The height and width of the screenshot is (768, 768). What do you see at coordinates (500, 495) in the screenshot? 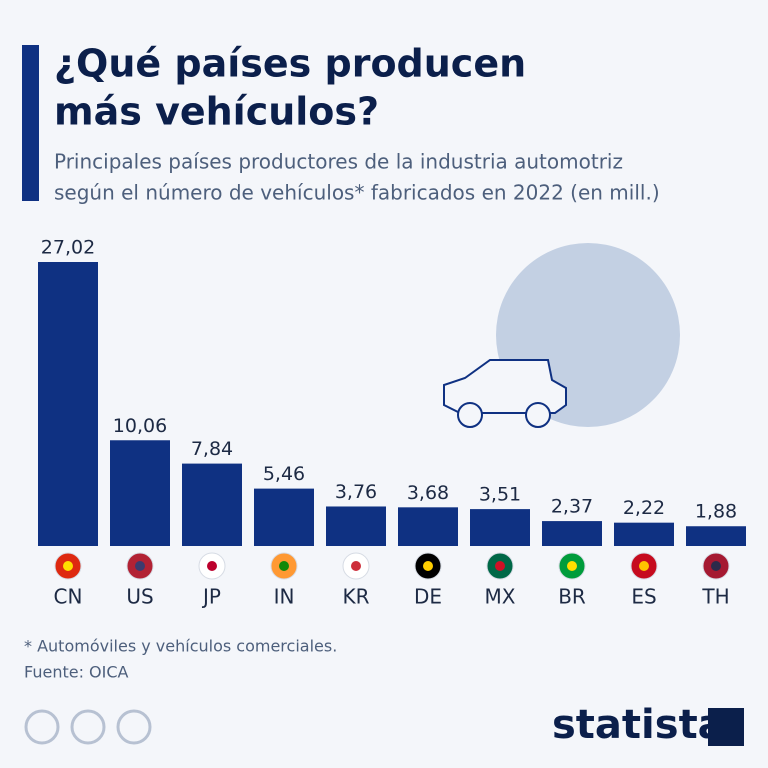
I see `value-label: 3,51` at bounding box center [500, 495].